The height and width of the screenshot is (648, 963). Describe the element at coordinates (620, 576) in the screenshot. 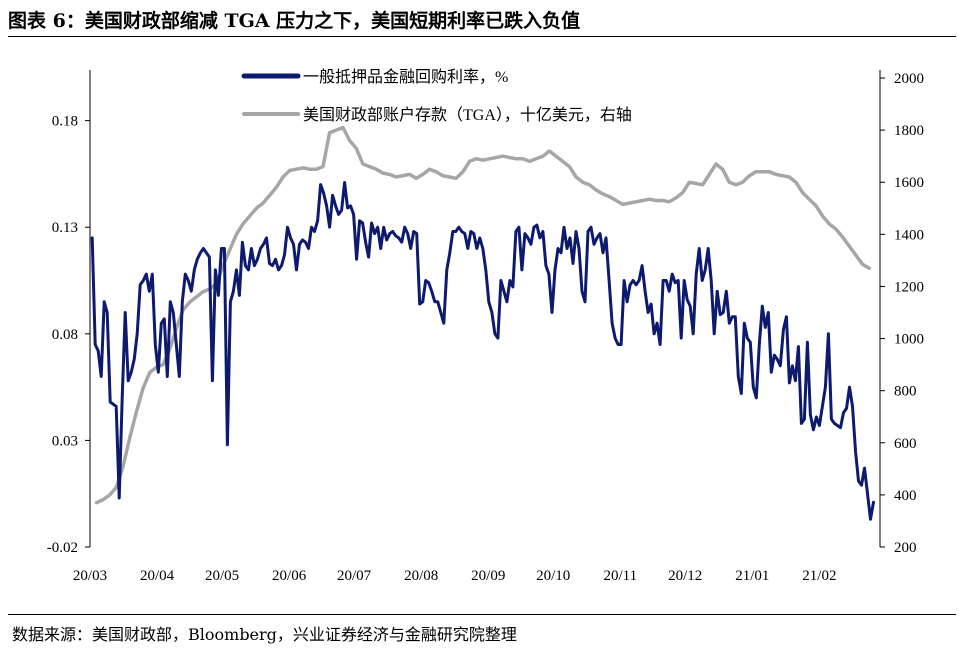

I see `x-tick-label: 20/11` at that location.